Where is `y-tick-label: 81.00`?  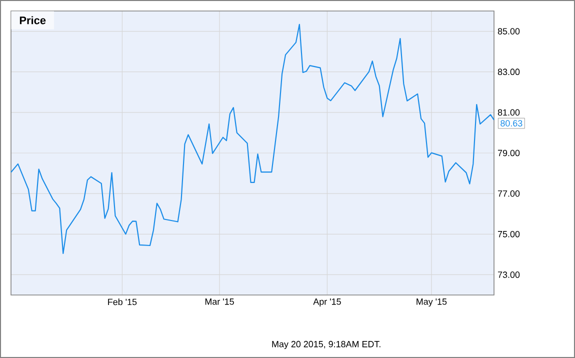
y-tick-label: 81.00 is located at coordinates (509, 112).